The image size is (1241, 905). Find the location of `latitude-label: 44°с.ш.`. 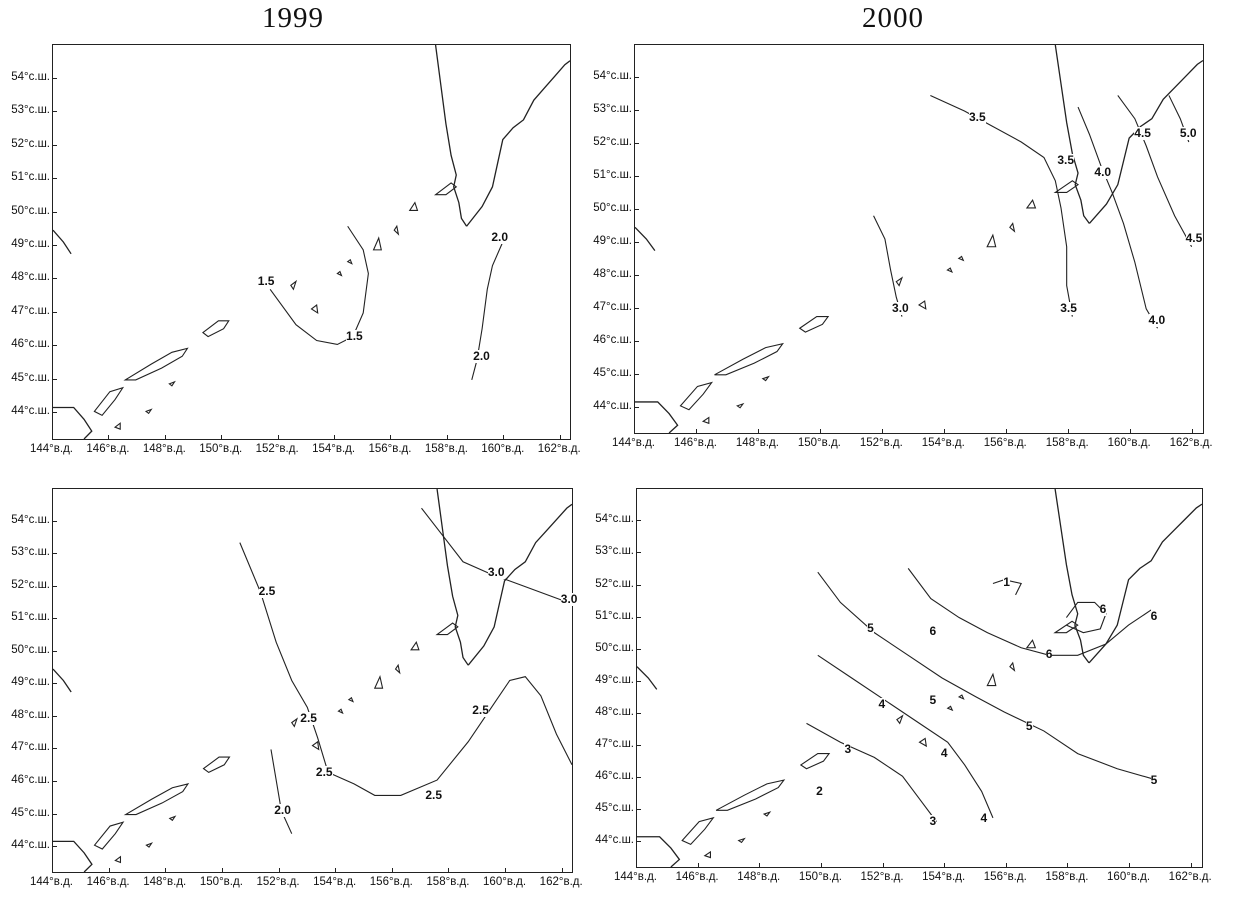

latitude-label: 44°с.ш. is located at coordinates (30, 411).